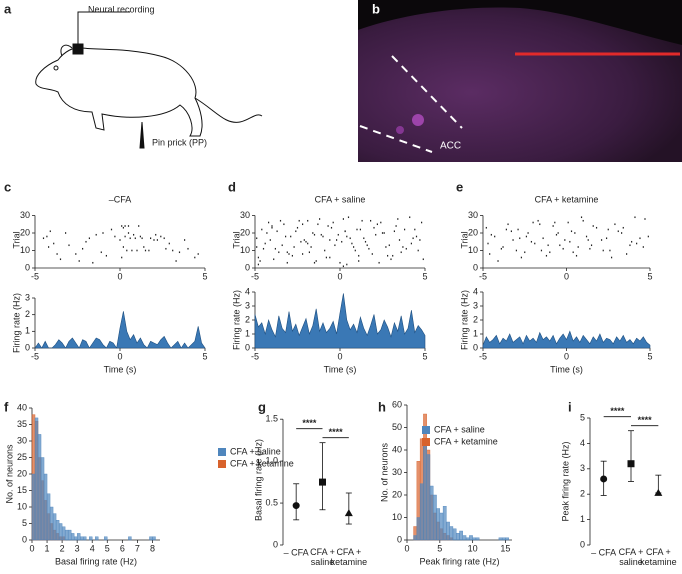  Describe the element at coordinates (24, 523) in the screenshot. I see `y-tick-label: 5` at that location.